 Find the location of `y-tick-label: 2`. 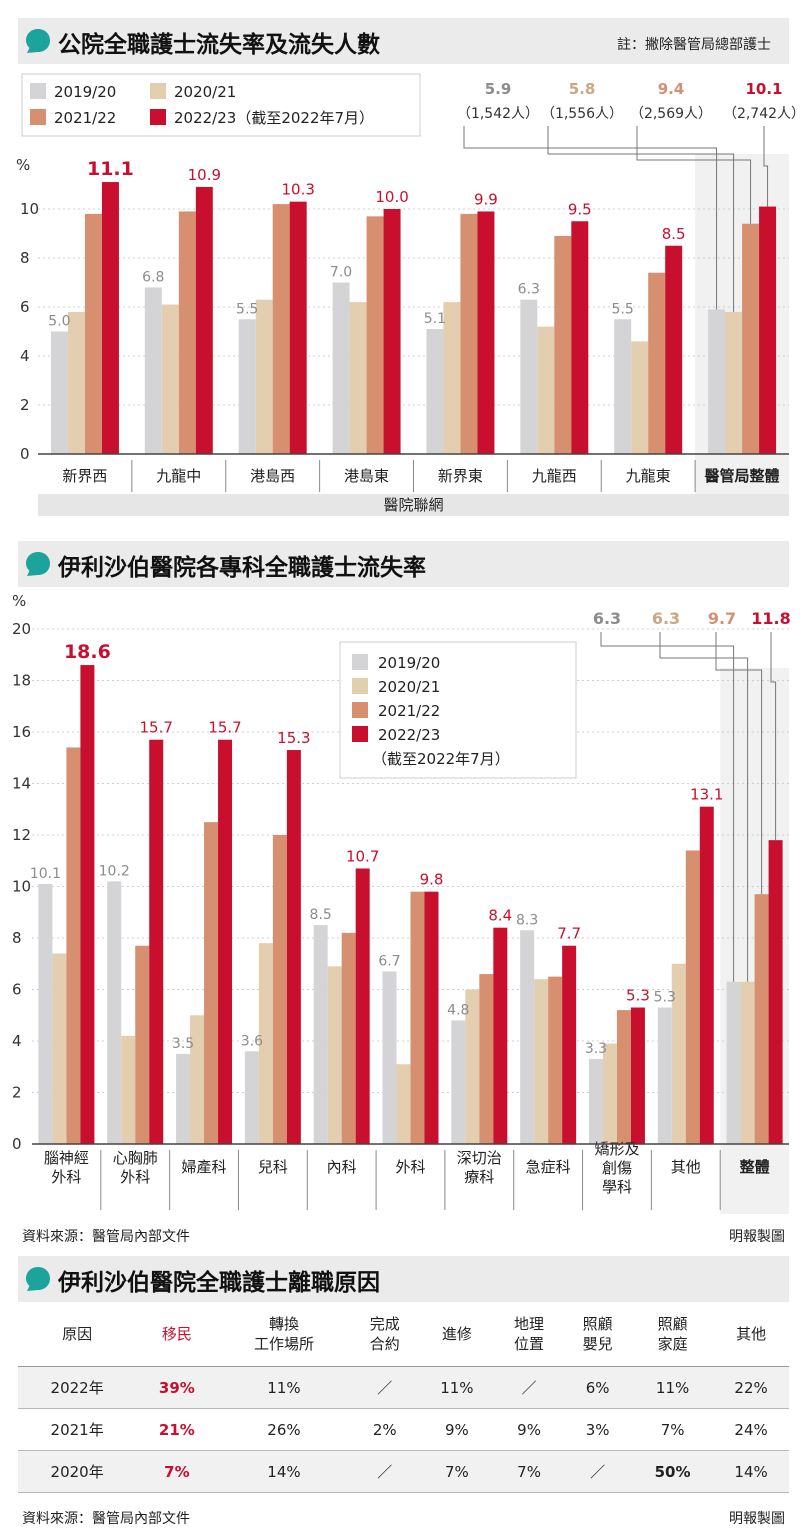

y-tick-label: 2 is located at coordinates (17, 1093).